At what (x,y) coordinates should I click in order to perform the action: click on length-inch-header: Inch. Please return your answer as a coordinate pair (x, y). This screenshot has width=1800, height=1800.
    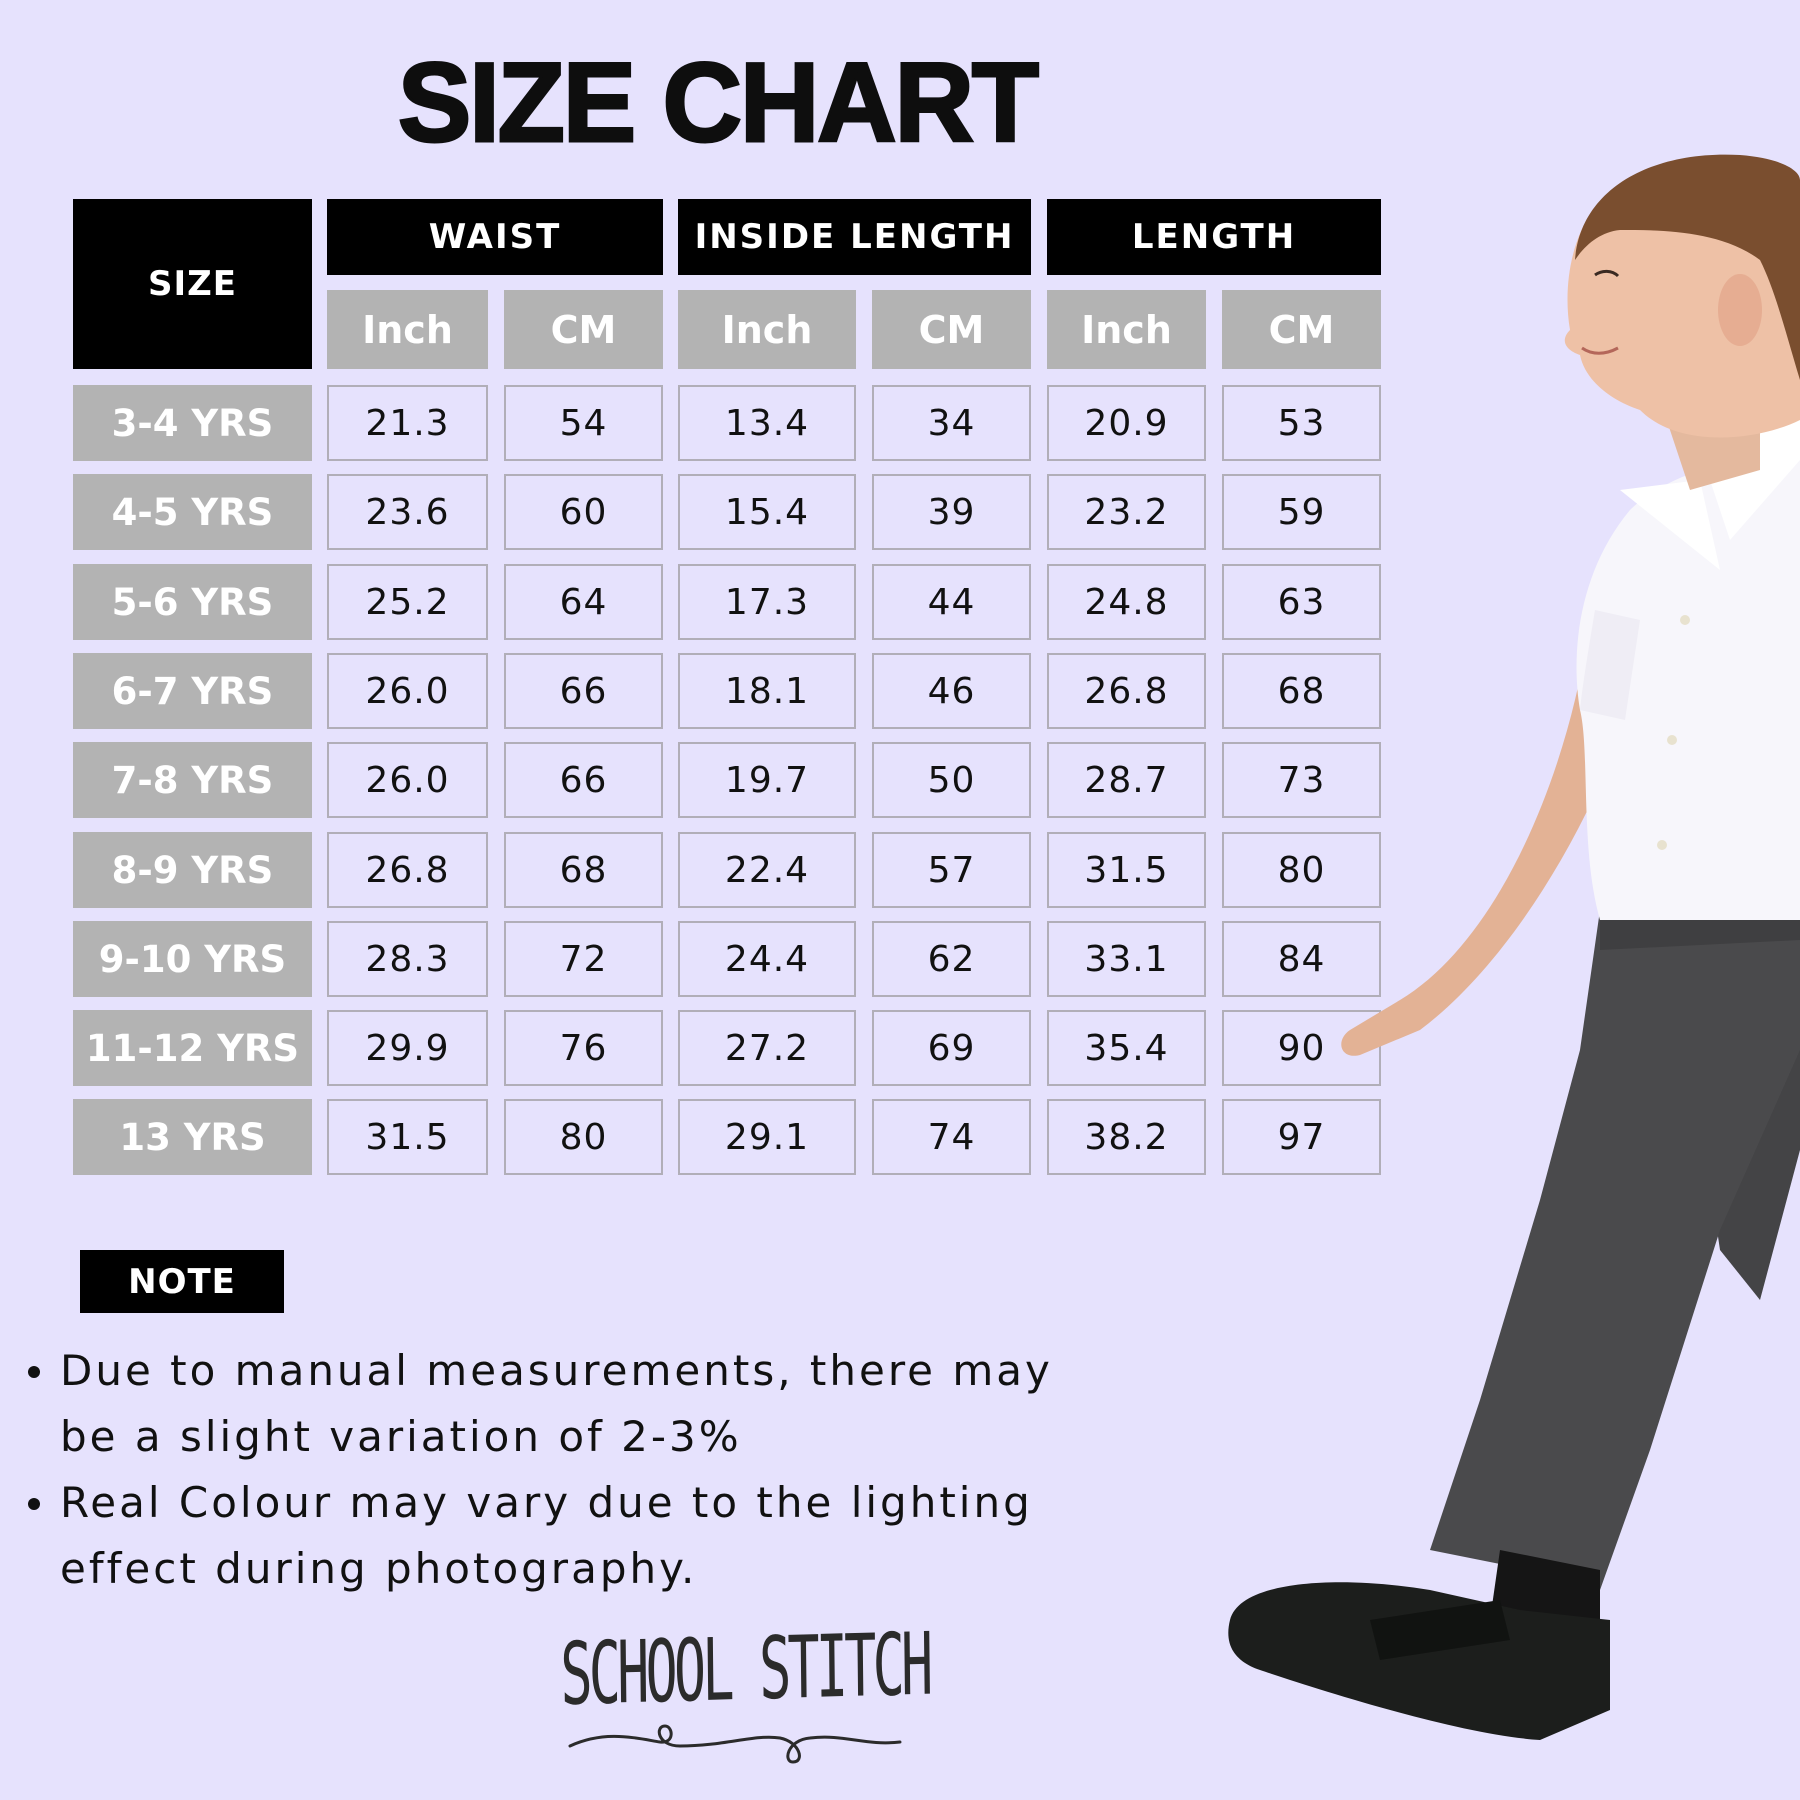
    Looking at the image, I should click on (1126, 329).